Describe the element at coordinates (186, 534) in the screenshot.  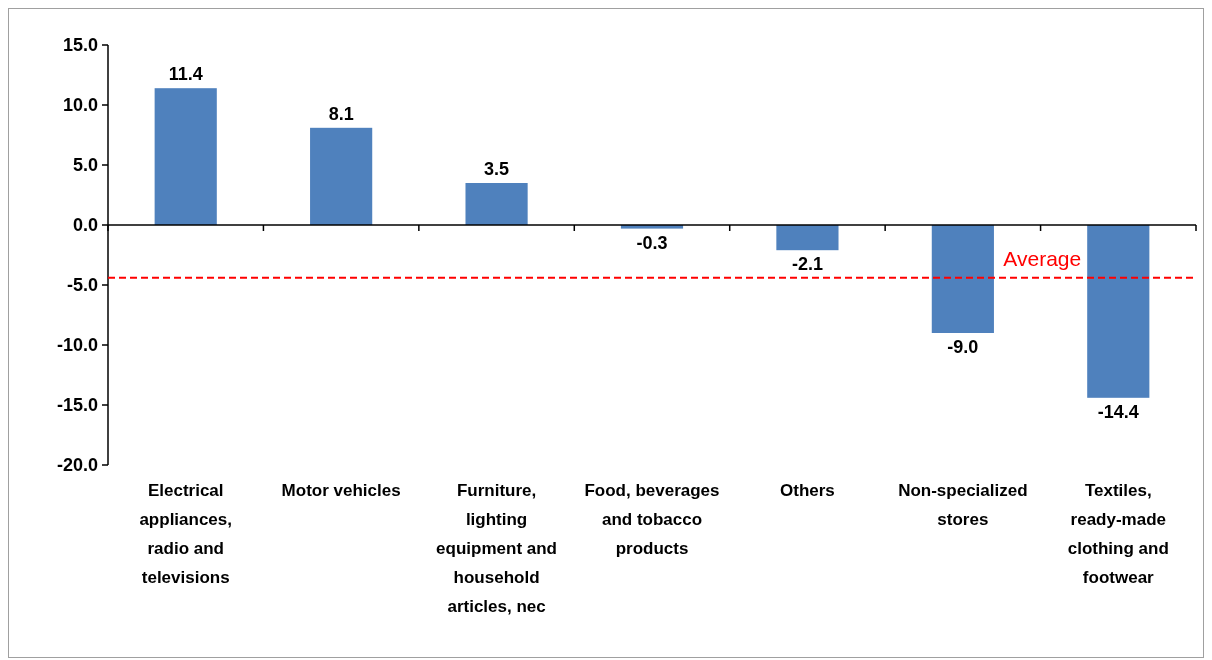
I see `x-tick-label: Electrical appliances, radio and televisions` at that location.